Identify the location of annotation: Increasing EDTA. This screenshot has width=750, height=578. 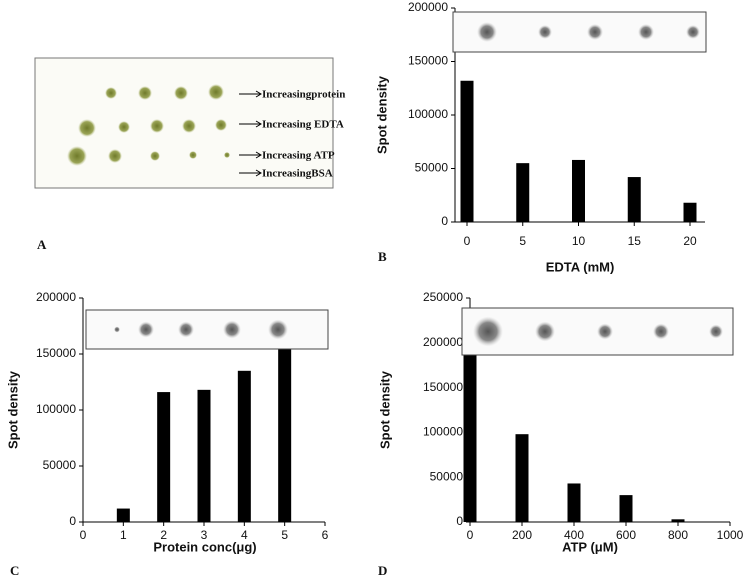
(303, 125).